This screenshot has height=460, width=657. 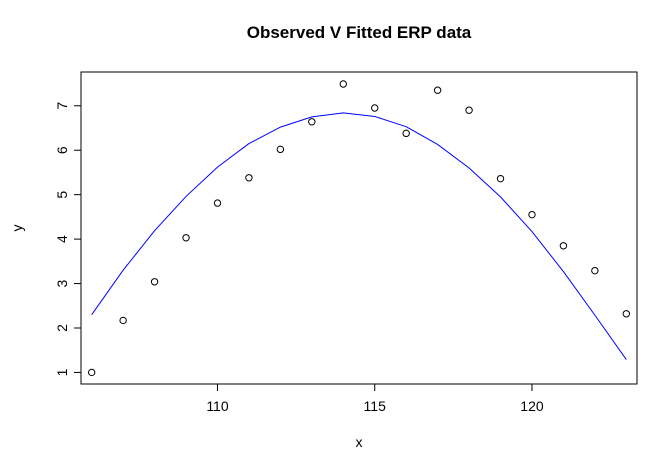 I want to click on y-axis-label: y, so click(x=17, y=228).